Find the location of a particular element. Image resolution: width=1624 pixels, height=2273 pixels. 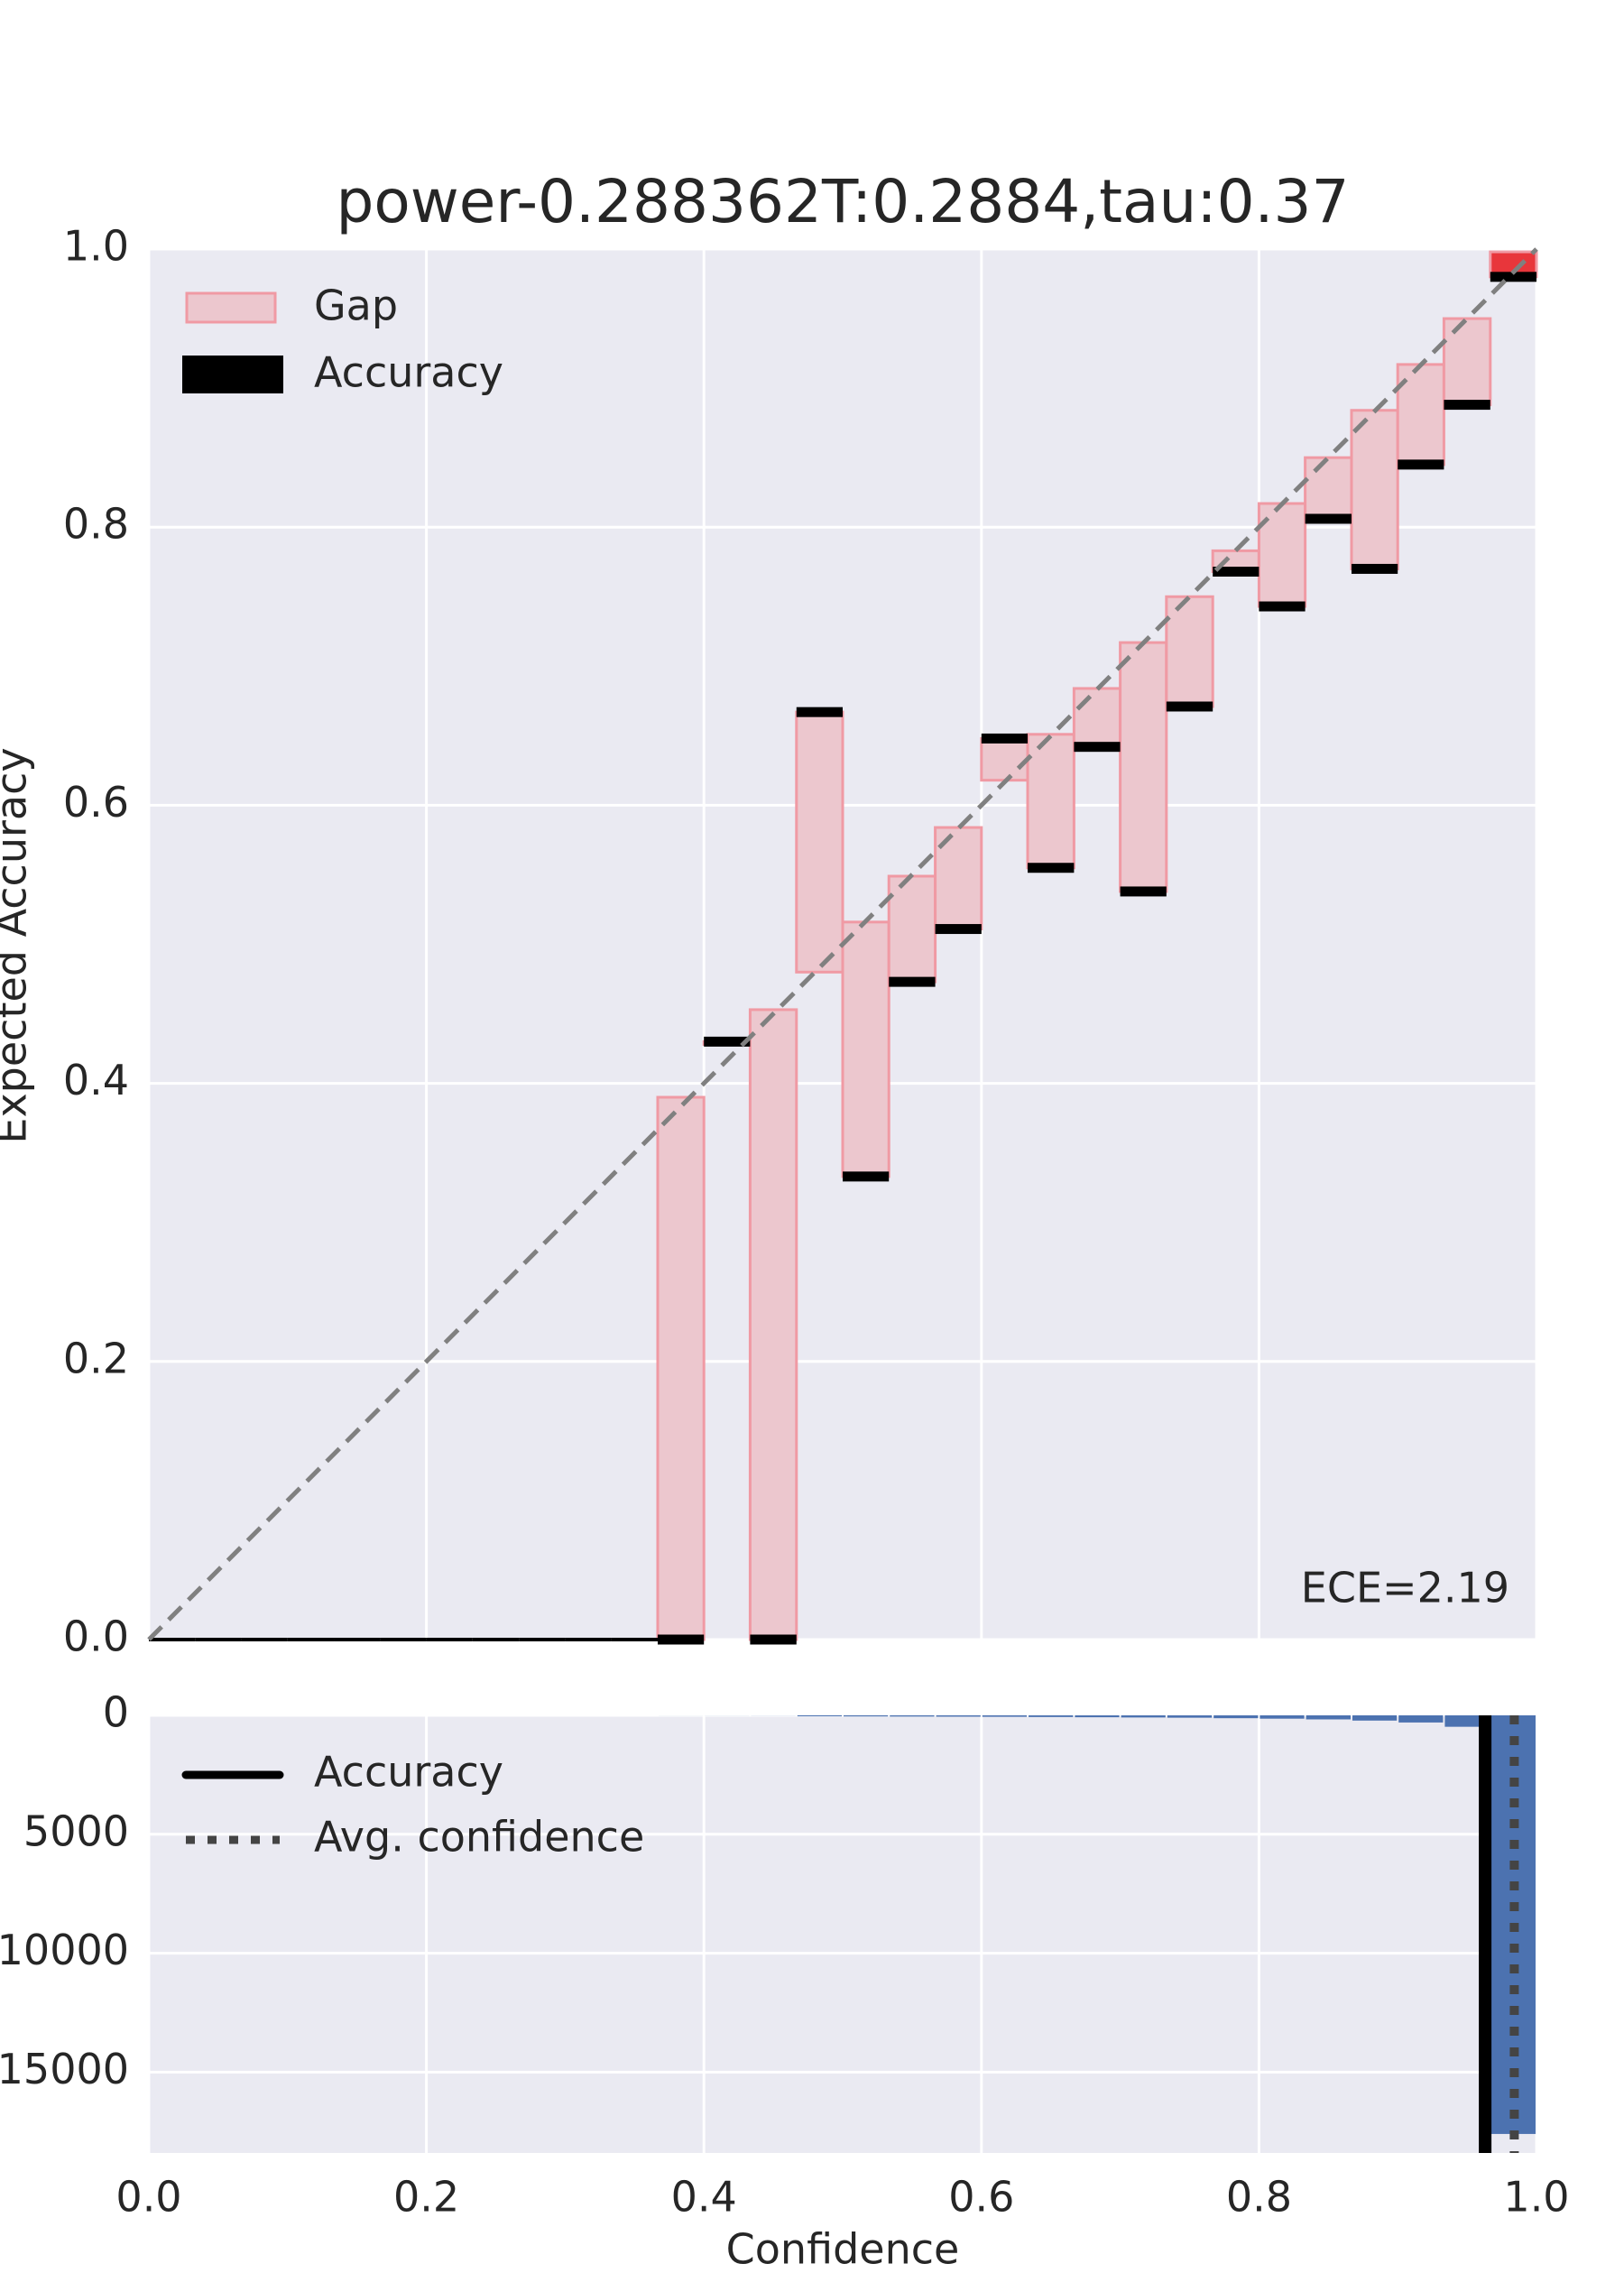

y-tick-label: 0.6 is located at coordinates (96, 802).